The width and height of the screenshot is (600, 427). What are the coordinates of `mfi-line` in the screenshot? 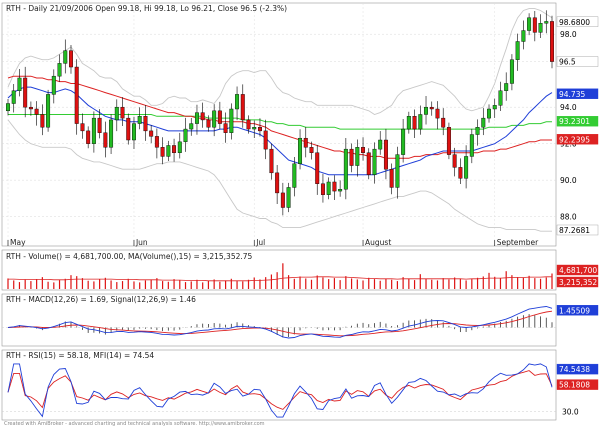 It's located at (280, 390).